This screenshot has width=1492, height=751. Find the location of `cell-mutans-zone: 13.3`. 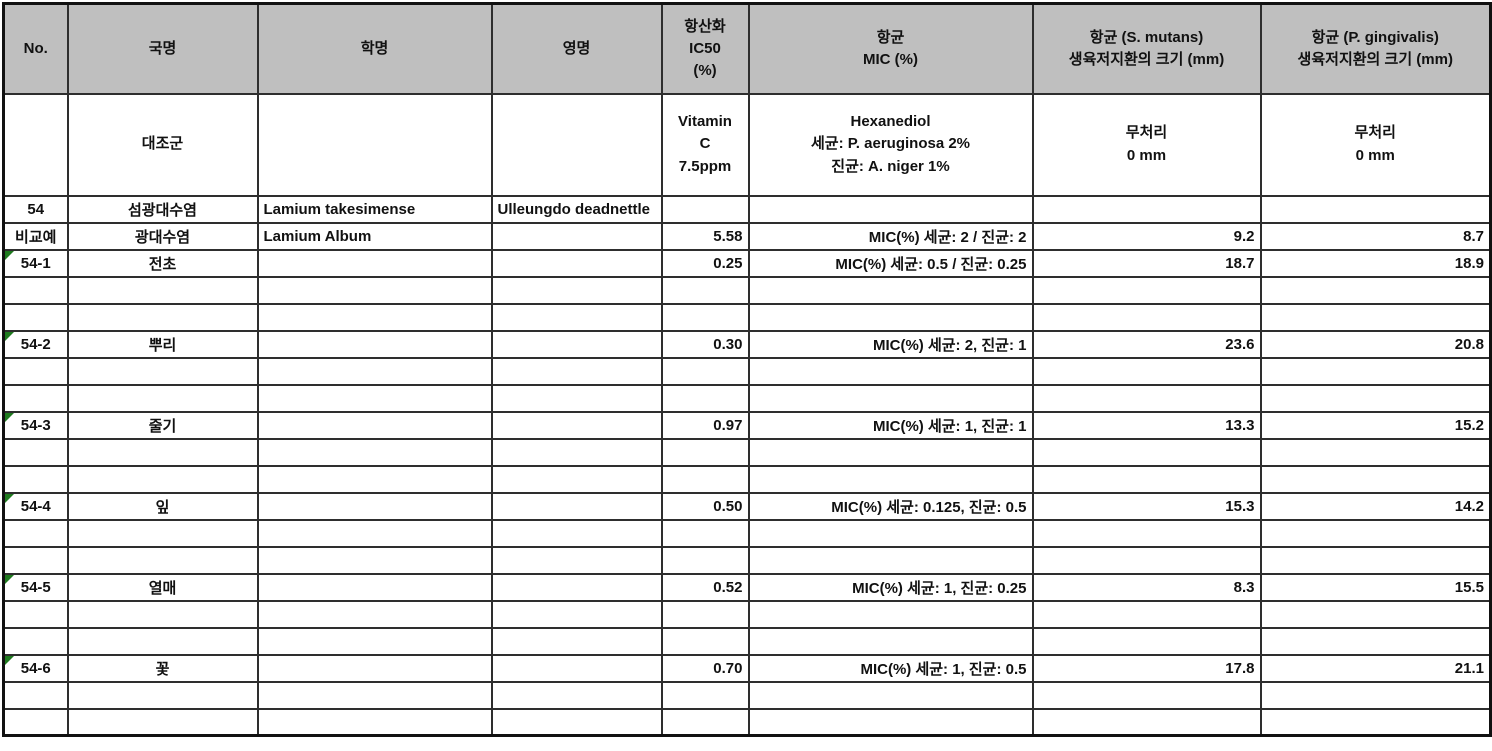

cell-mutans-zone: 13.3 is located at coordinates (1146, 425).